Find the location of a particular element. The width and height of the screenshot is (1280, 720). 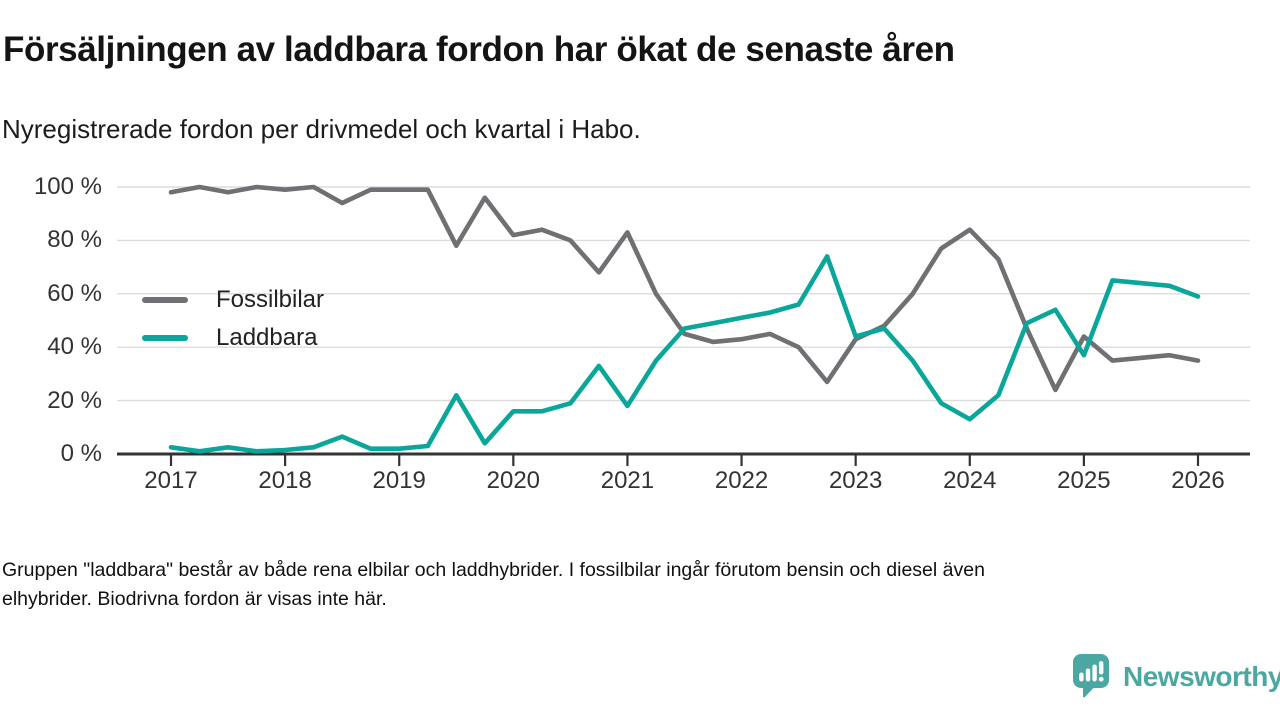

x-axis-label: 2021 is located at coordinates (627, 480).